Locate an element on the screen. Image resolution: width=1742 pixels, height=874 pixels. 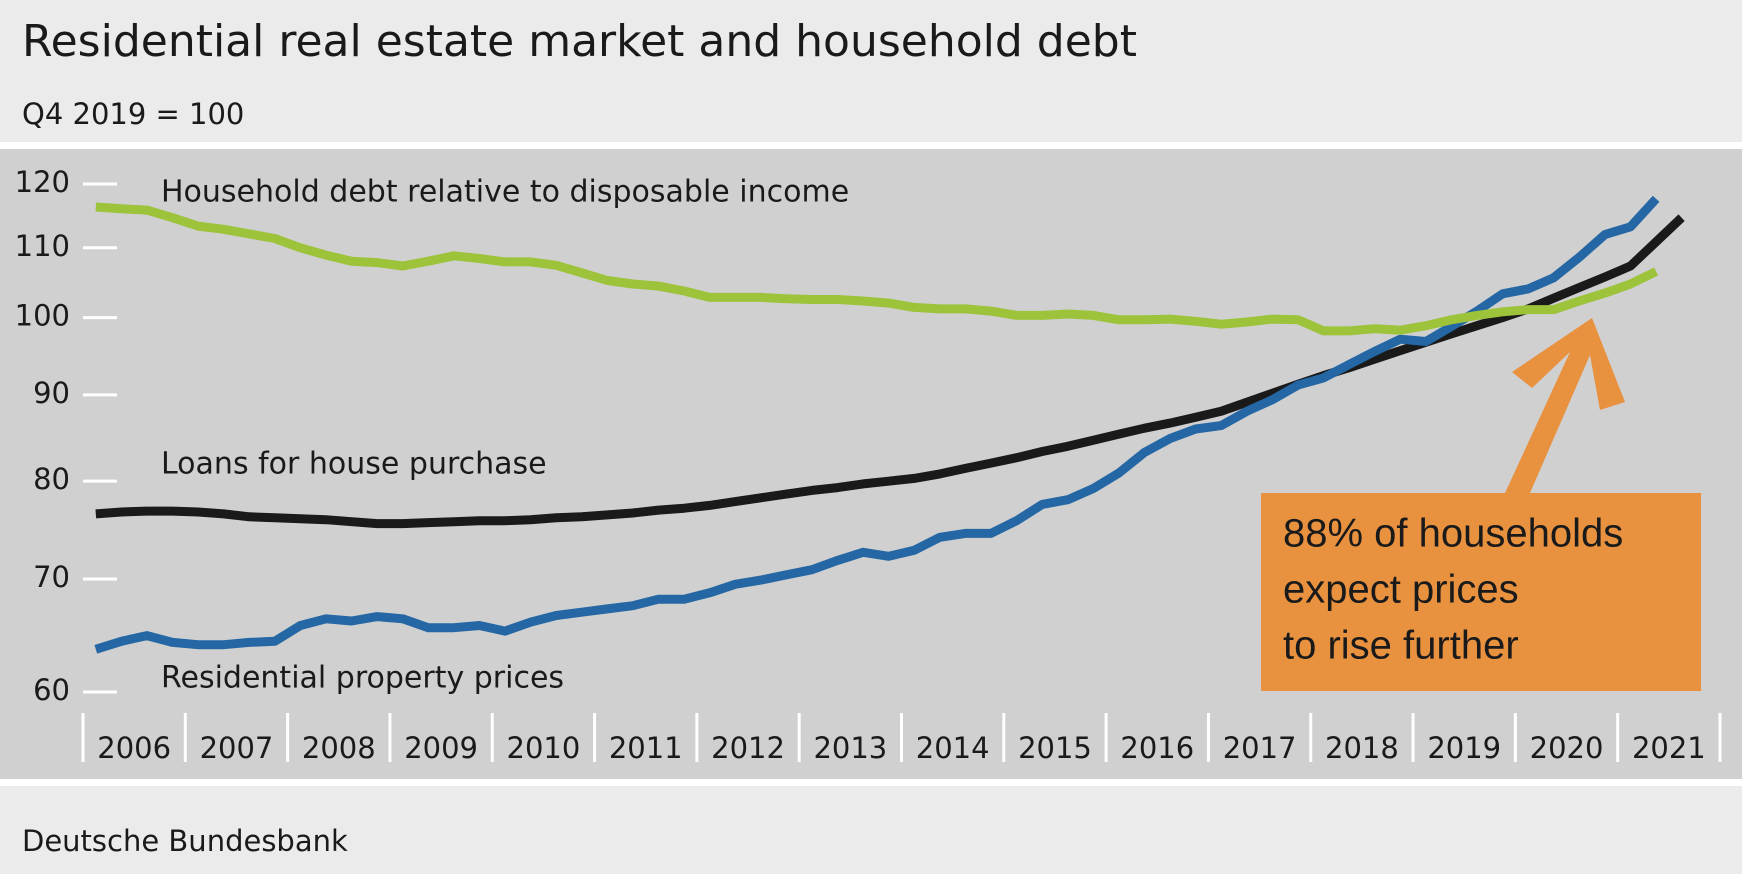
x-tick-label: 2012 is located at coordinates (748, 748).